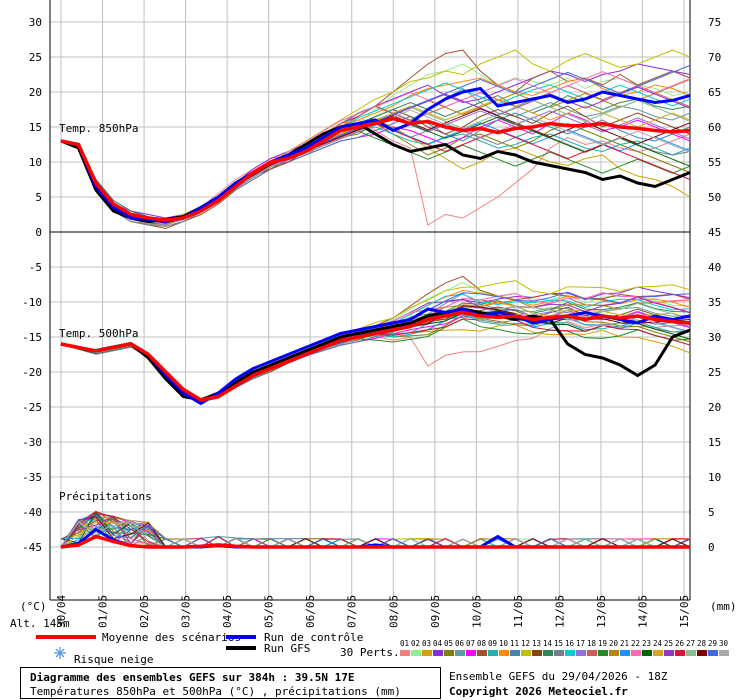 The width and height of the screenshot is (740, 700). I want to click on date-tick-label: 14/05, so click(642, 611).